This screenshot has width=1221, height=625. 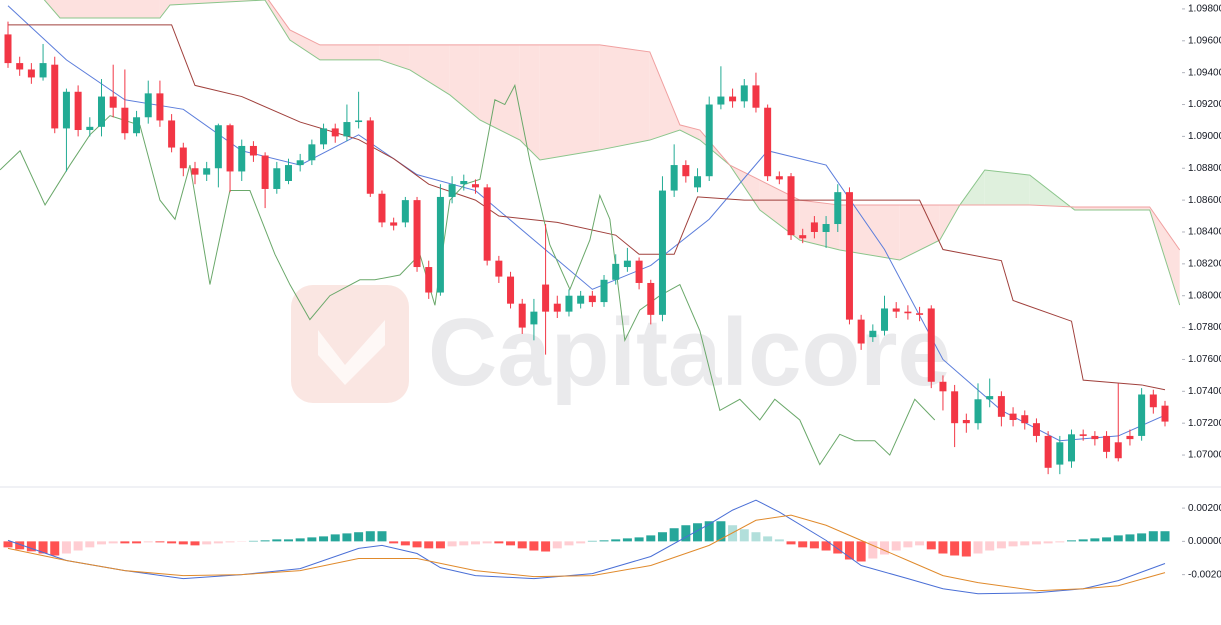 I want to click on macd-line, so click(x=586, y=553).